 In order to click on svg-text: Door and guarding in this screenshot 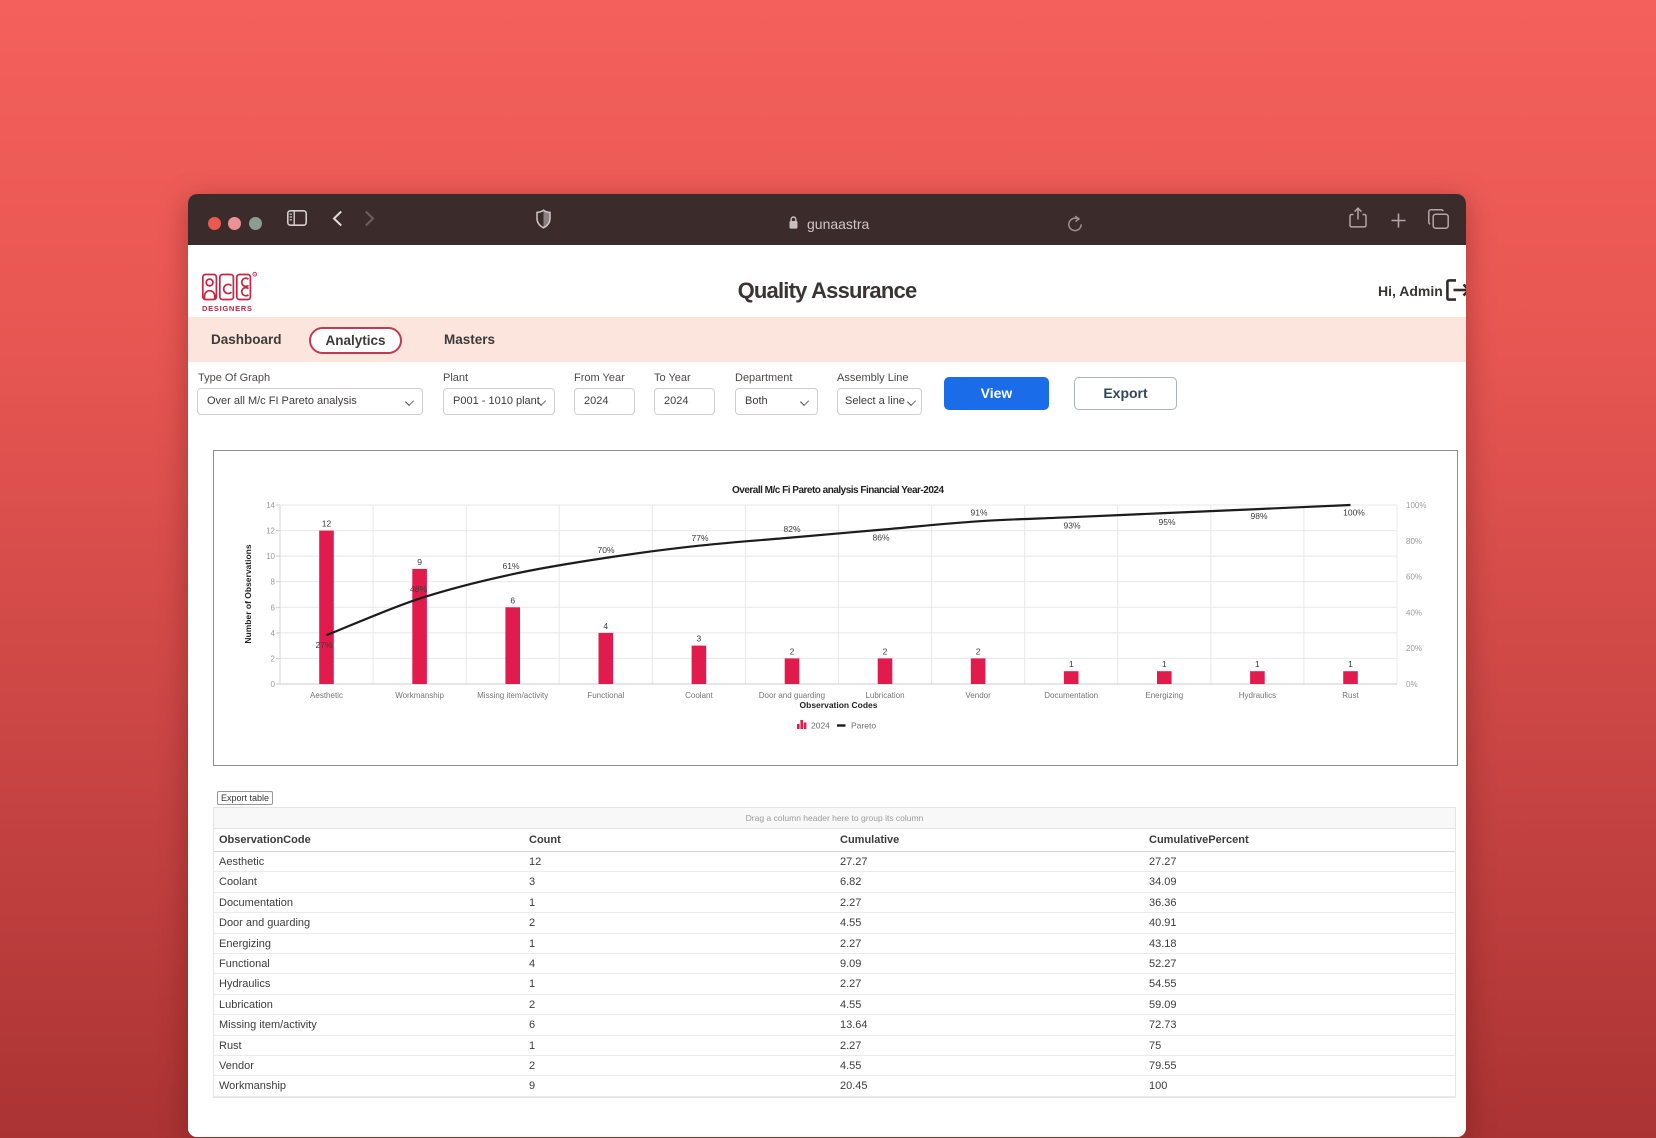, I will do `click(792, 695)`.